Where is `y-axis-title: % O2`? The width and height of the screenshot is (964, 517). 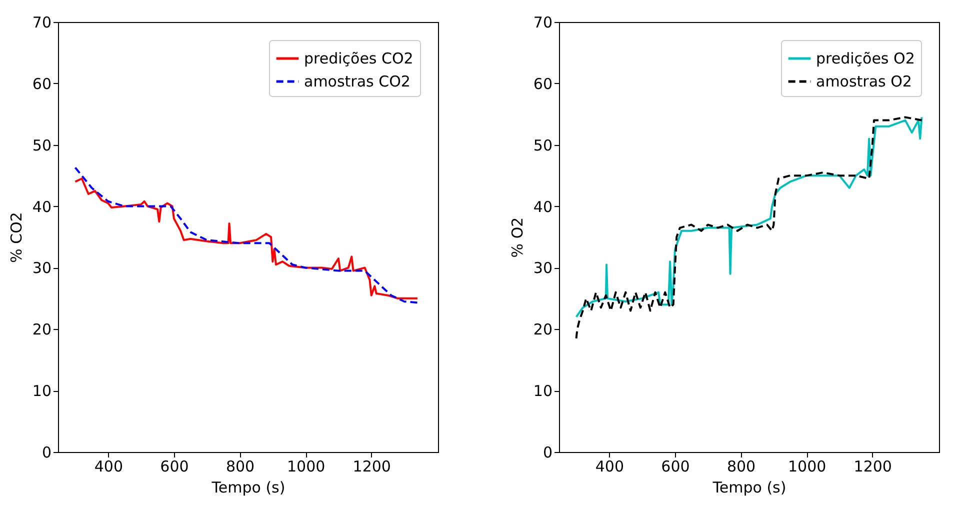
y-axis-title: % O2 is located at coordinates (517, 237).